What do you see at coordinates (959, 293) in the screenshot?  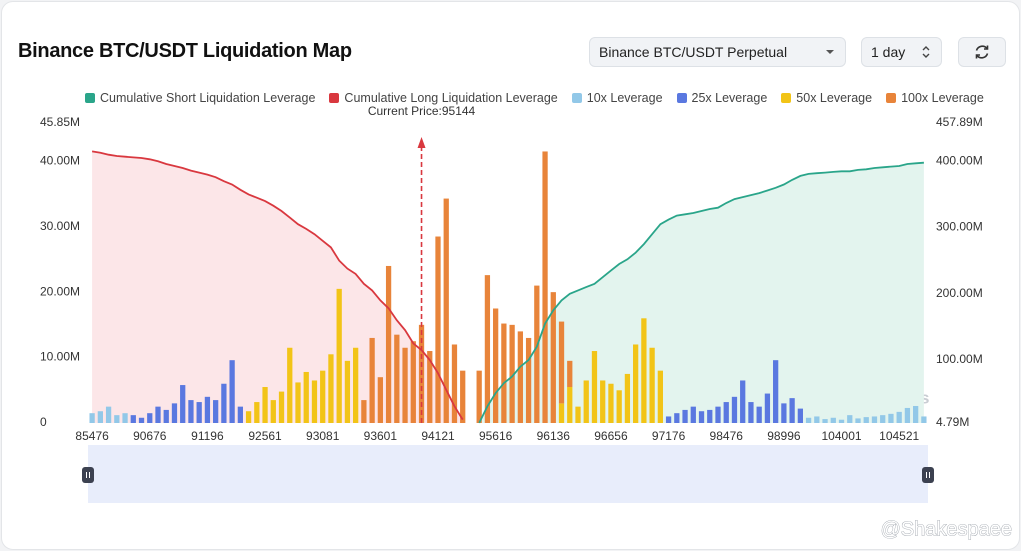 I see `y2-tick-label: 200.00M` at bounding box center [959, 293].